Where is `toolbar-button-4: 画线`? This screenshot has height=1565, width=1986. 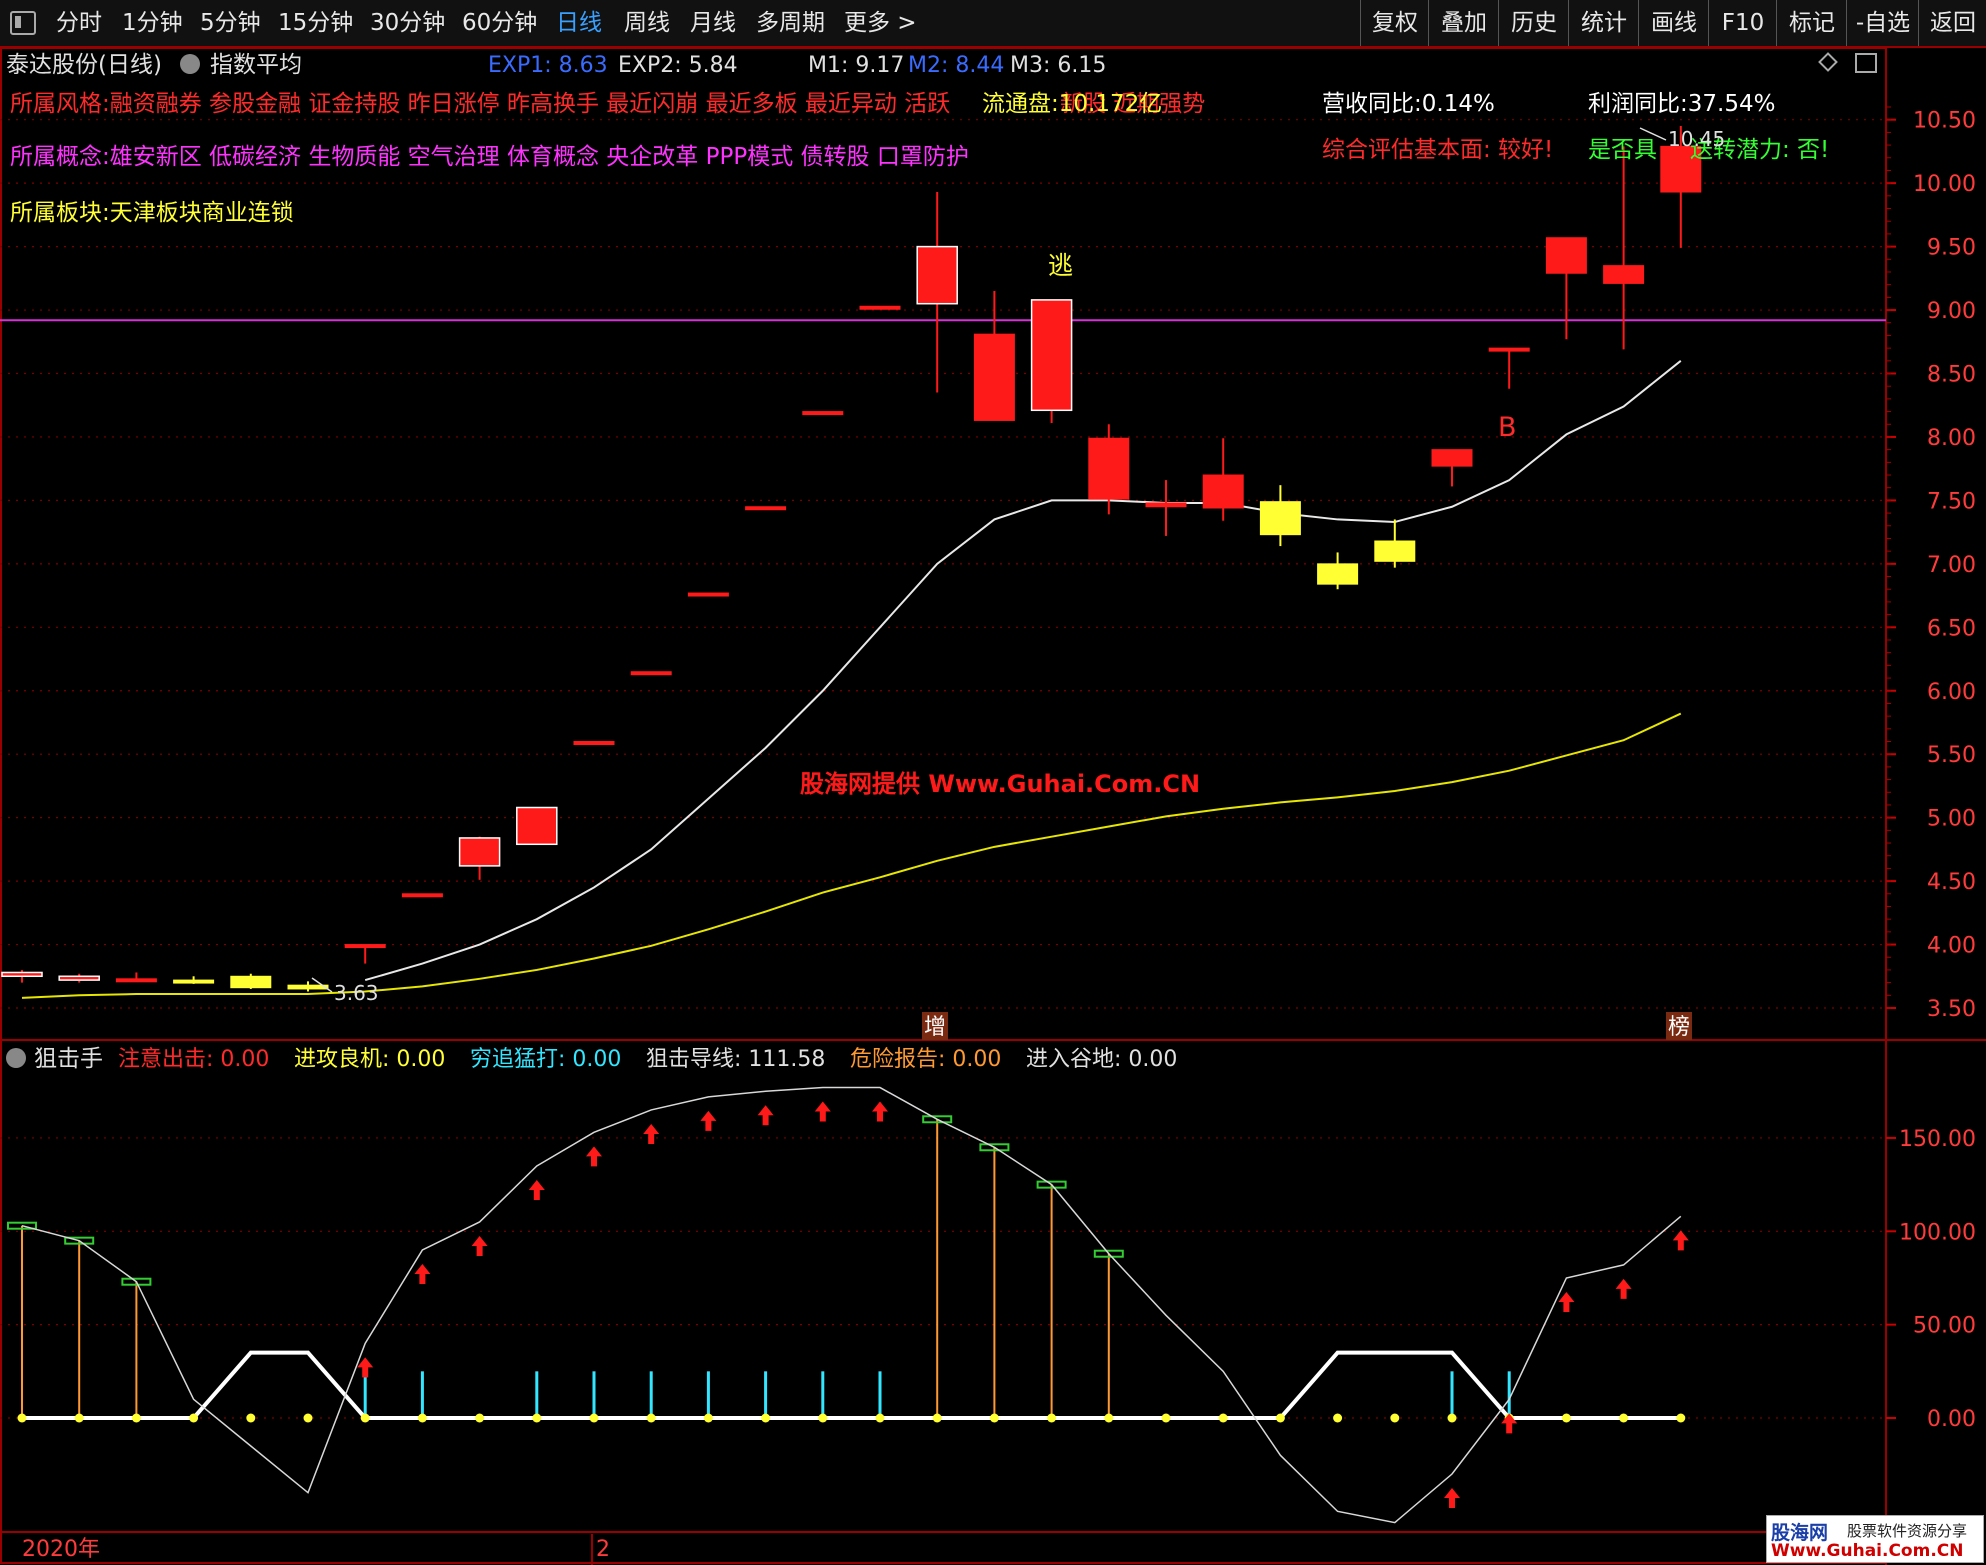 toolbar-button-4: 画线 is located at coordinates (1673, 23).